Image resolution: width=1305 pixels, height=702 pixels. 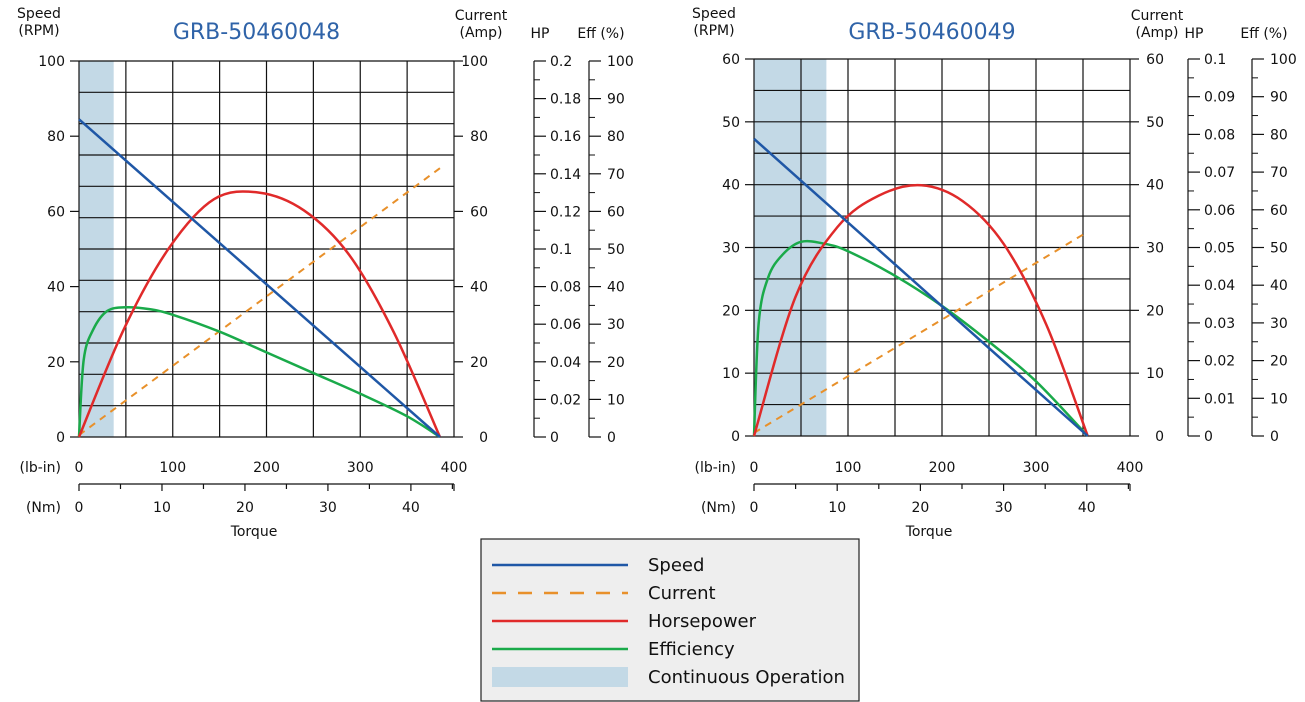 What do you see at coordinates (702, 621) in the screenshot?
I see `legend-label: Horsepower` at bounding box center [702, 621].